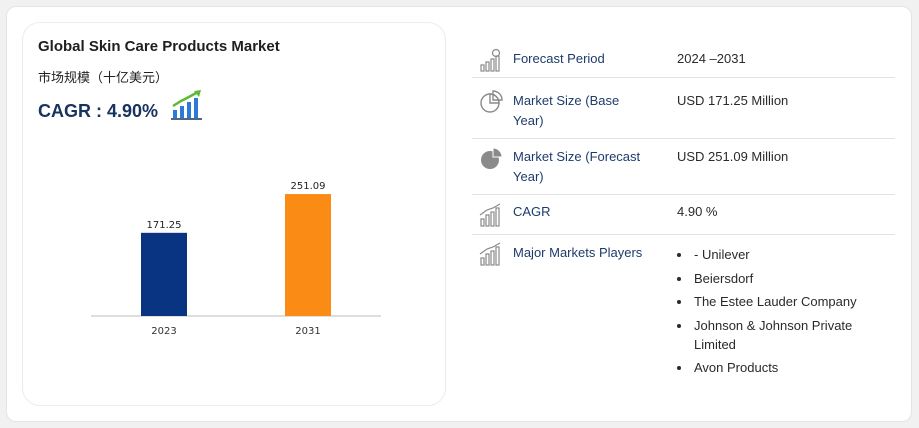 Image resolution: width=919 pixels, height=428 pixels. Describe the element at coordinates (308, 255) in the screenshot. I see `bar-2031` at that location.